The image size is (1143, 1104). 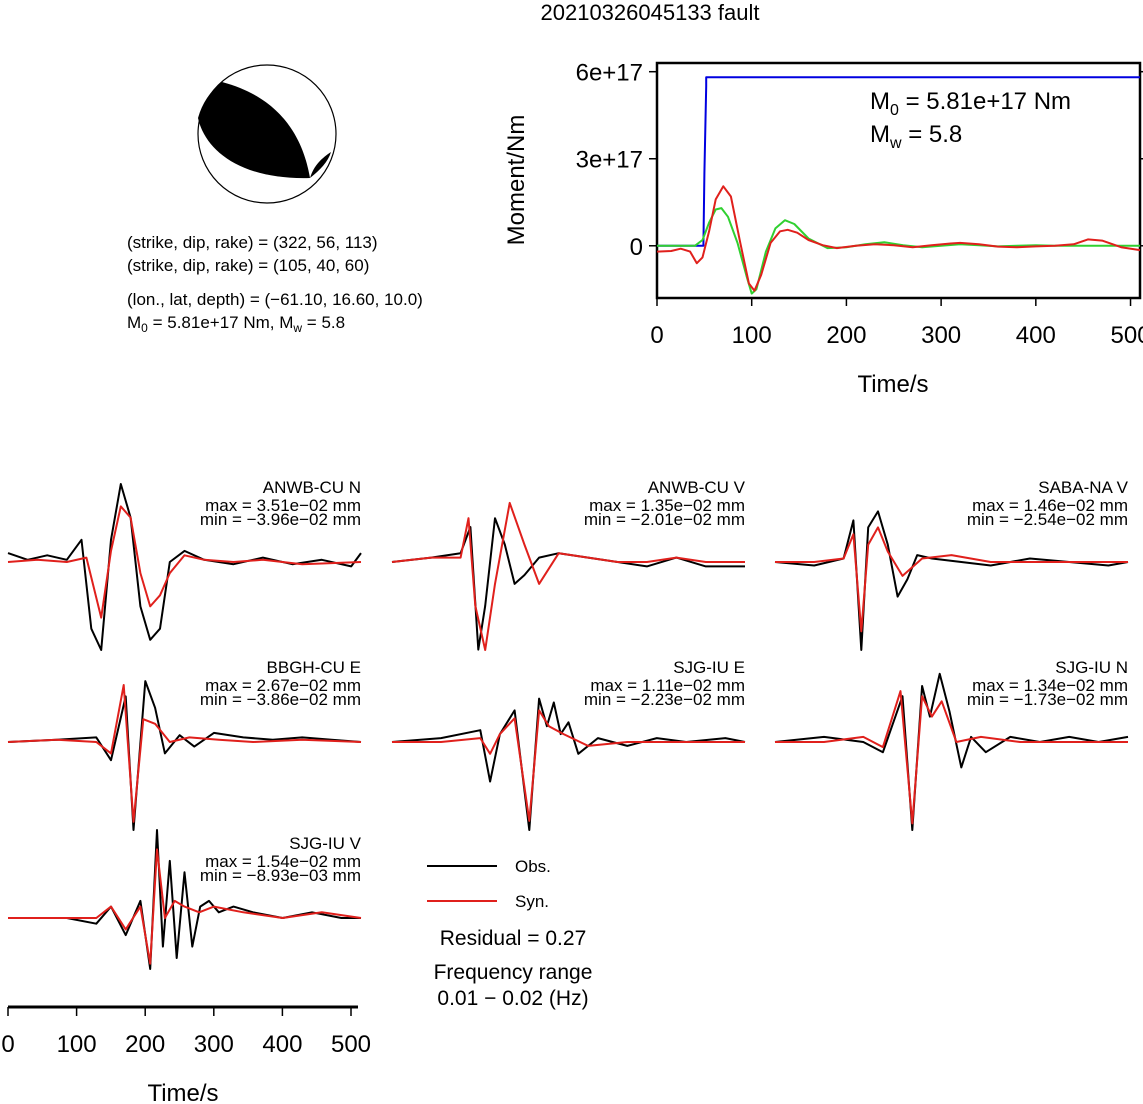 I want to click on mw-symbol: M, so click(x=286, y=322).